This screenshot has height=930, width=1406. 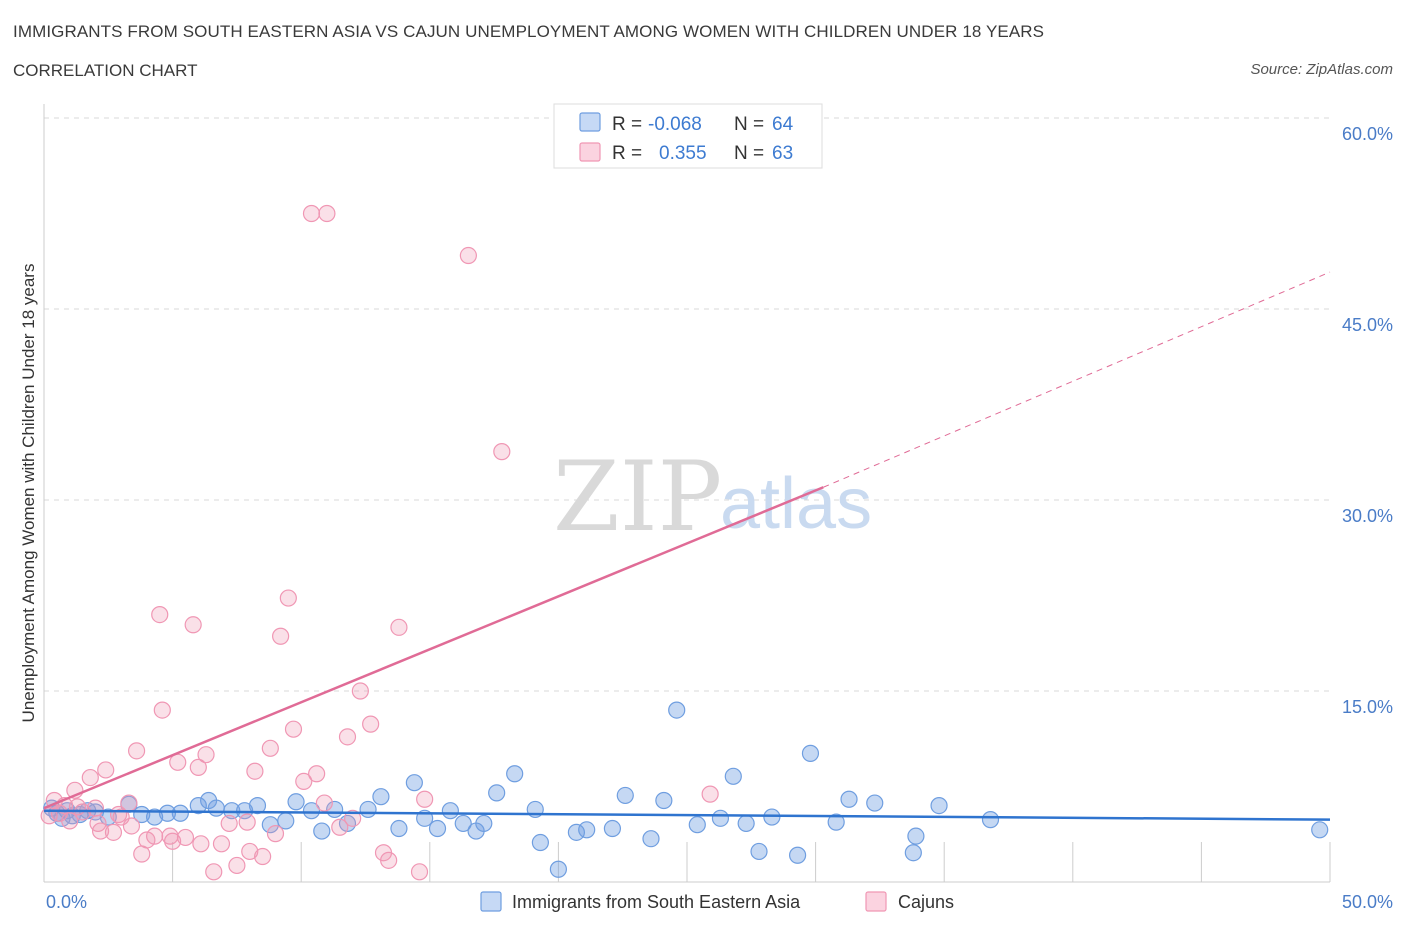 I want to click on legend-n-label-2: N =, so click(x=749, y=153).